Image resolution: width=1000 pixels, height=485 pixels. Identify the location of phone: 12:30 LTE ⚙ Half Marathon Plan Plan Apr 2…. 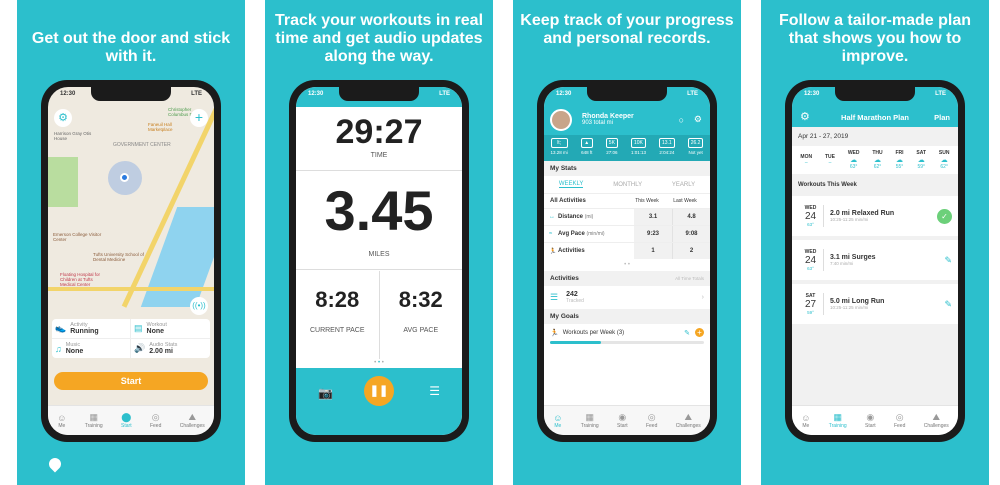
(875, 261).